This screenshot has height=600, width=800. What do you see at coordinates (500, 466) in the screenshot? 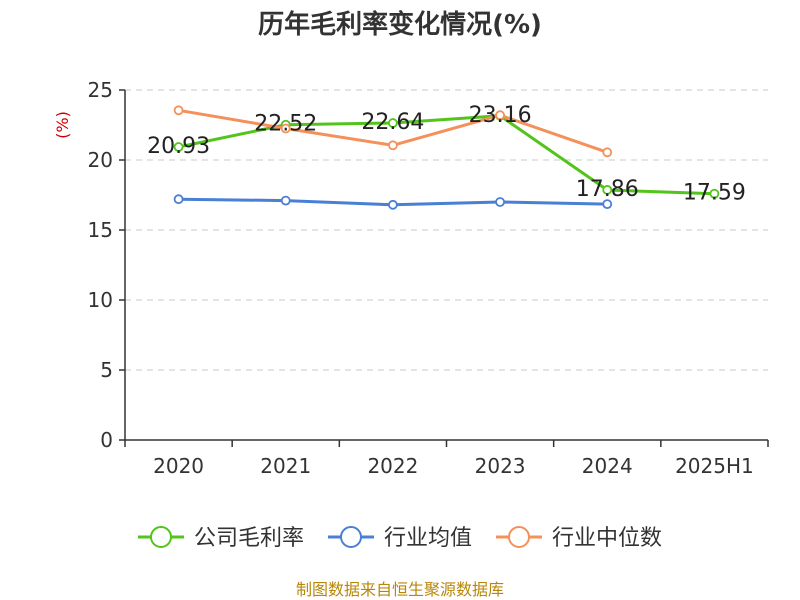
I see `x-tick-label: 2023` at bounding box center [500, 466].